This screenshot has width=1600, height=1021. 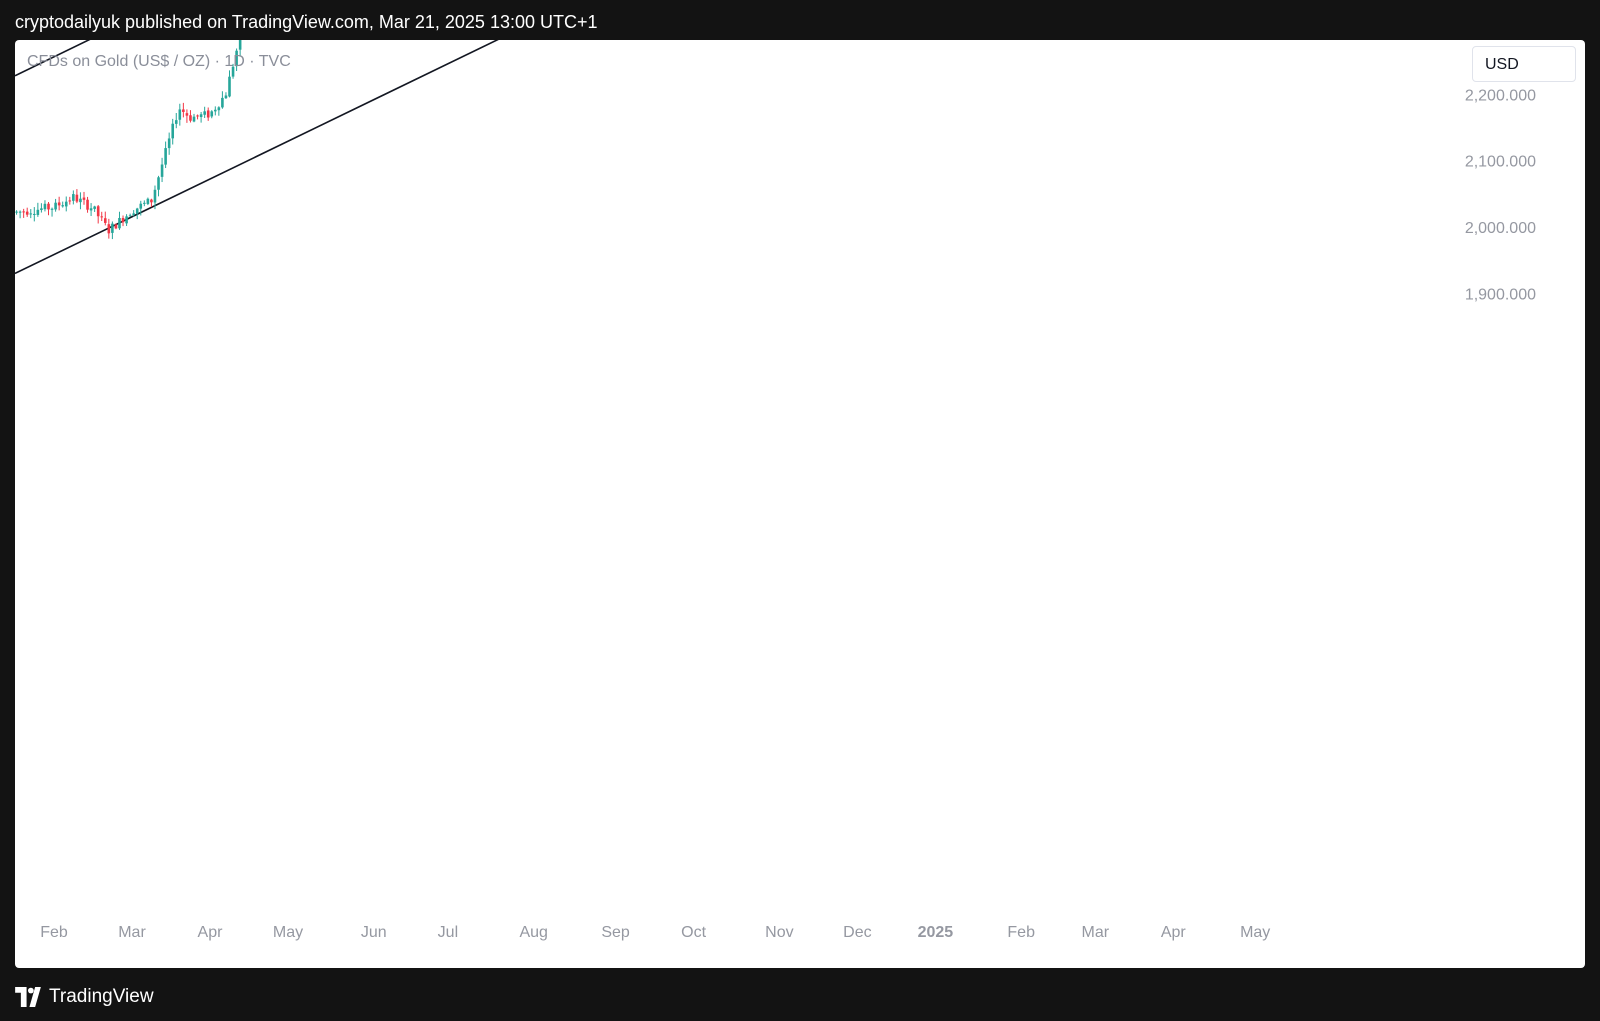 I want to click on y-axis-tick-label: 2,000.000, so click(x=1500, y=228).